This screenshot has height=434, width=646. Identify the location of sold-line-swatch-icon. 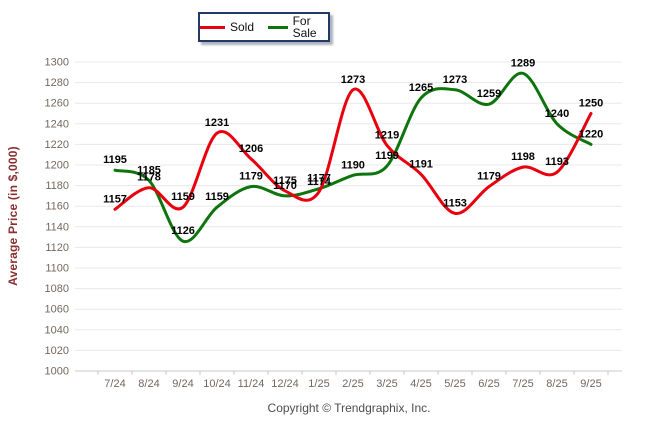
(212, 27).